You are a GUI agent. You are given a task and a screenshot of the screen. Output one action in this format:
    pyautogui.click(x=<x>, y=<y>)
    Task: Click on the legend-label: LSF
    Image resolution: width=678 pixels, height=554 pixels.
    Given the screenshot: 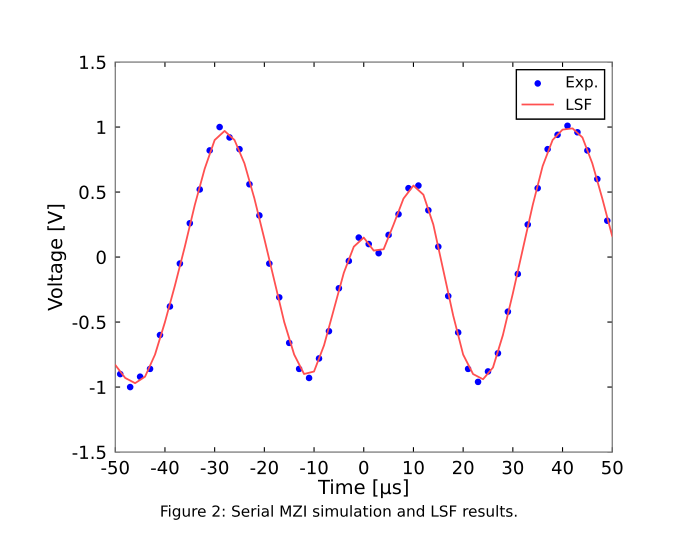 What is the action you would take?
    pyautogui.click(x=579, y=104)
    